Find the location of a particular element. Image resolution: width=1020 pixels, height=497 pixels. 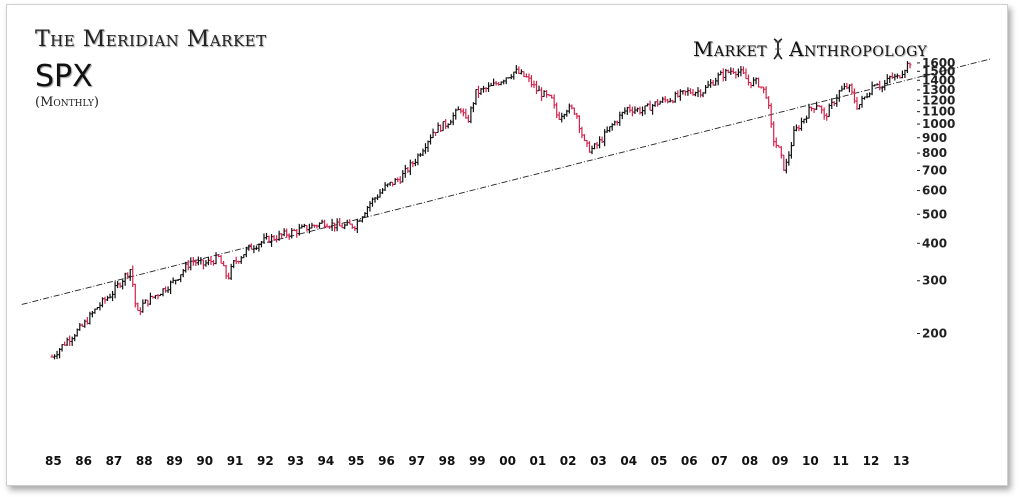

x-tick-label: 02 is located at coordinates (568, 461).